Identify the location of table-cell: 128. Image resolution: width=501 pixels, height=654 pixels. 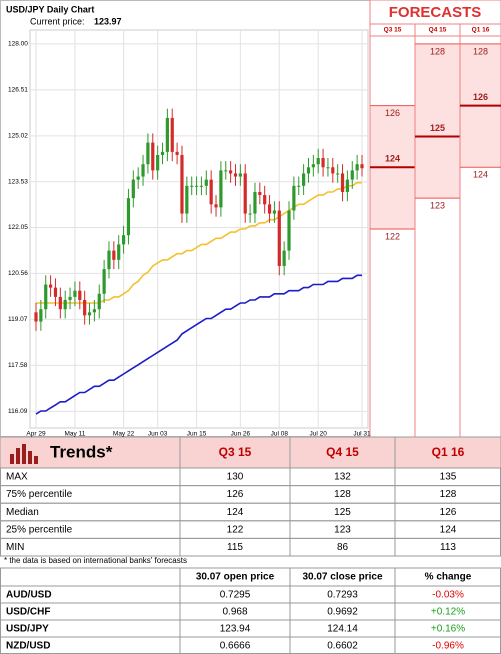
(448, 494).